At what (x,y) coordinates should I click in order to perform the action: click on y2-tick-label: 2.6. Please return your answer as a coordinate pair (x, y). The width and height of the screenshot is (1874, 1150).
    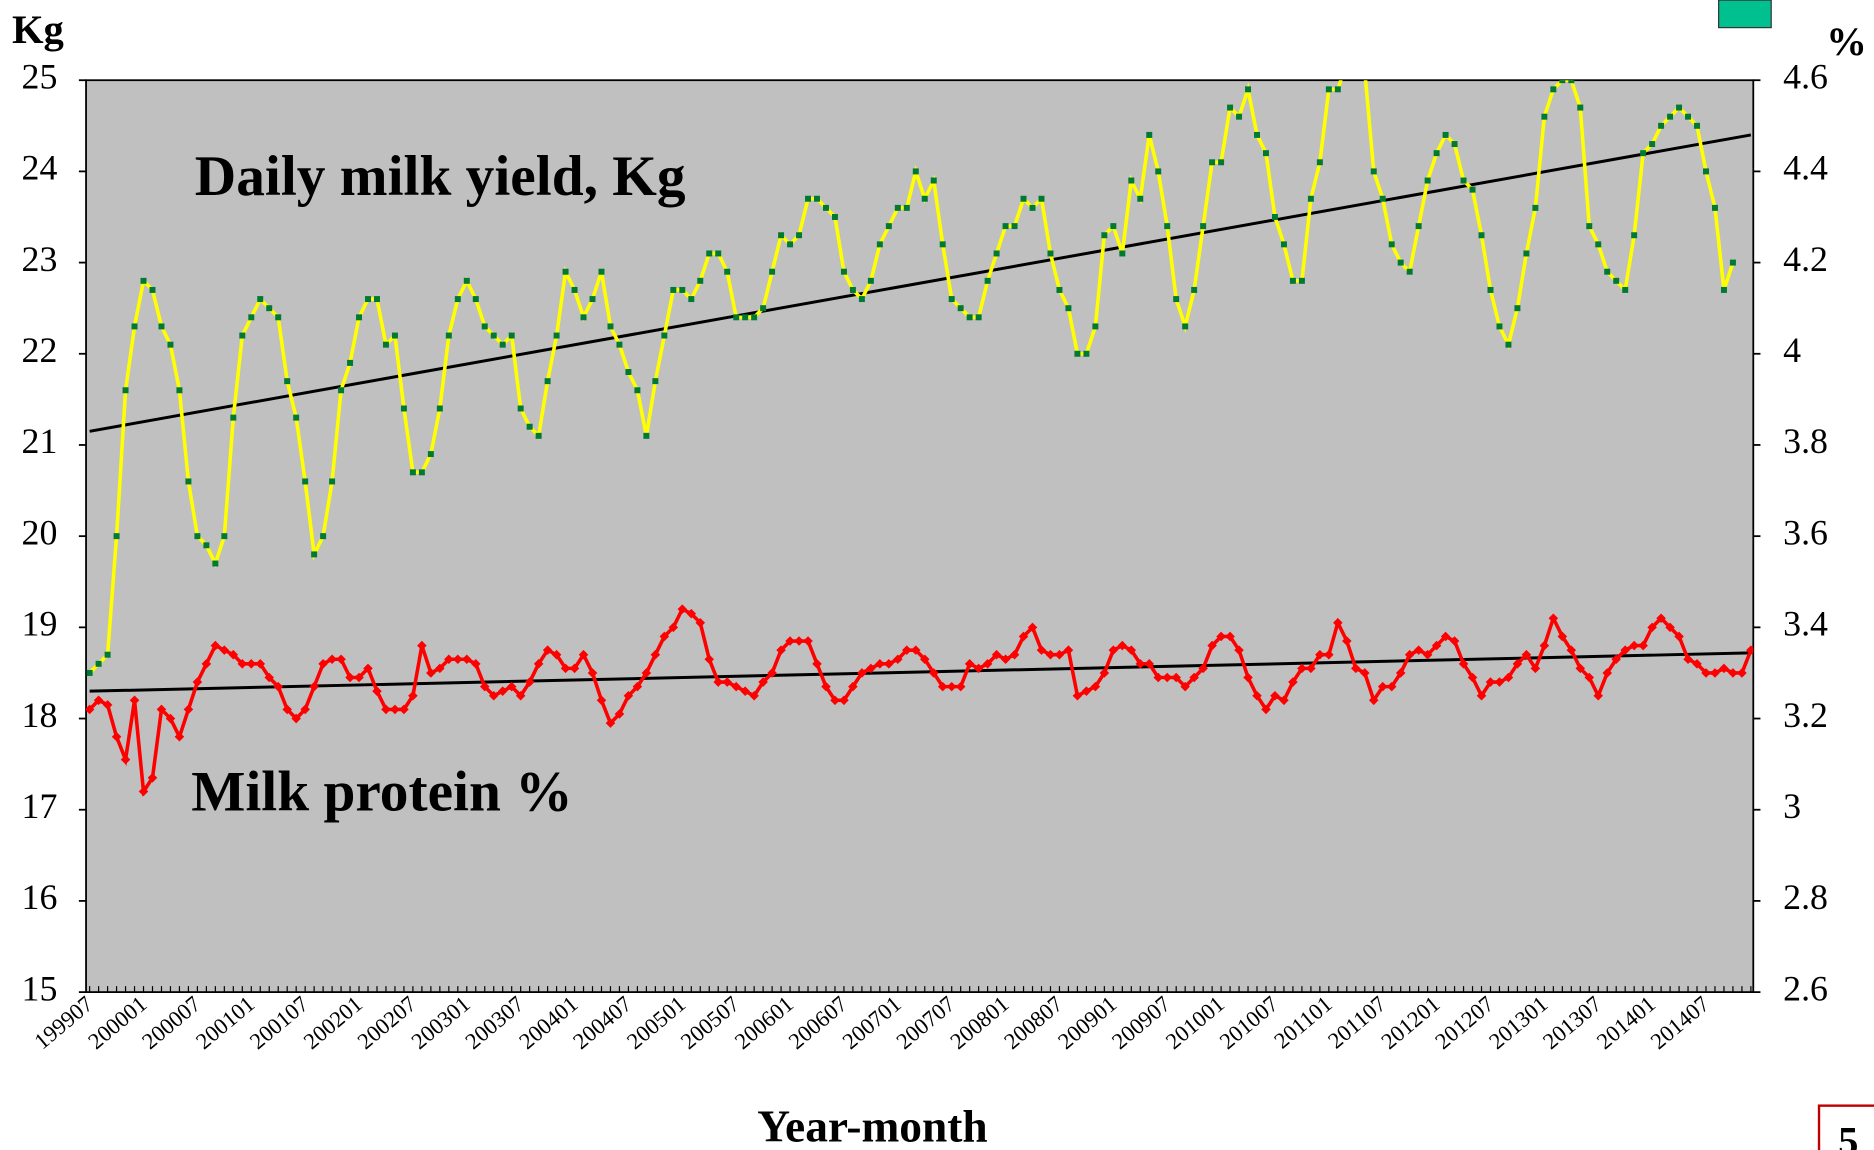
    Looking at the image, I should click on (1805, 988).